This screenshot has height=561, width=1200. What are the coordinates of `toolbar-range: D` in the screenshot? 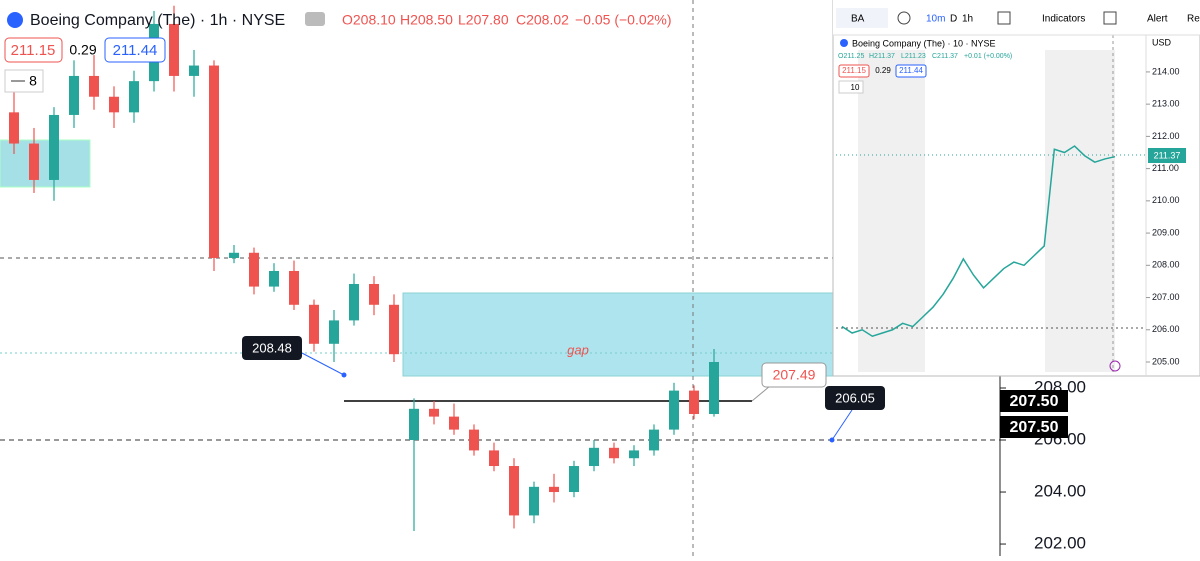 It's located at (953, 19).